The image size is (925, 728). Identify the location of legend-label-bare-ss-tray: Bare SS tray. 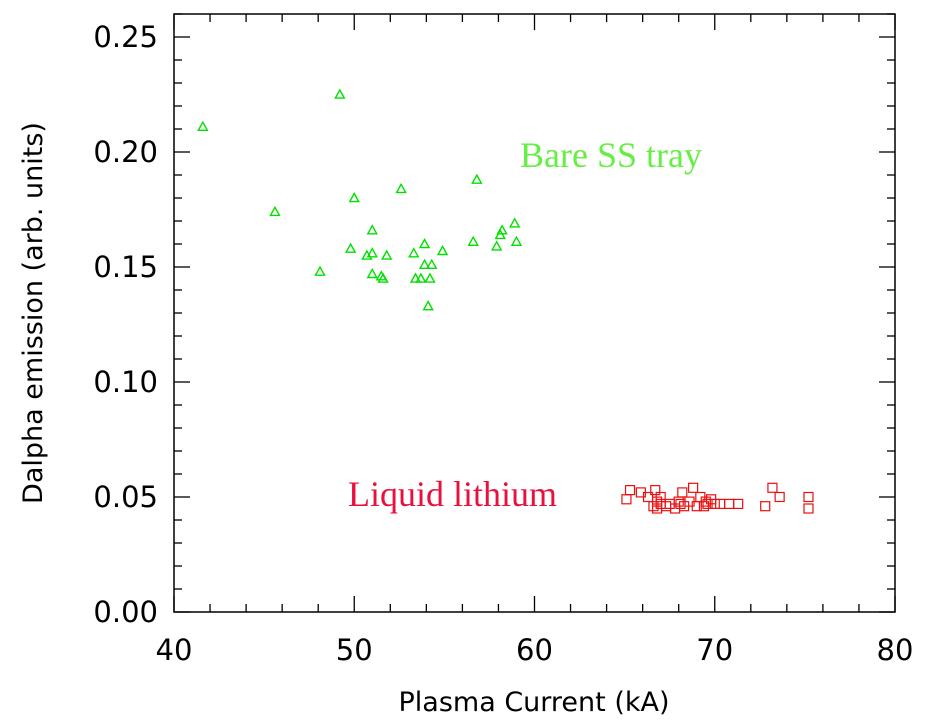
(611, 155).